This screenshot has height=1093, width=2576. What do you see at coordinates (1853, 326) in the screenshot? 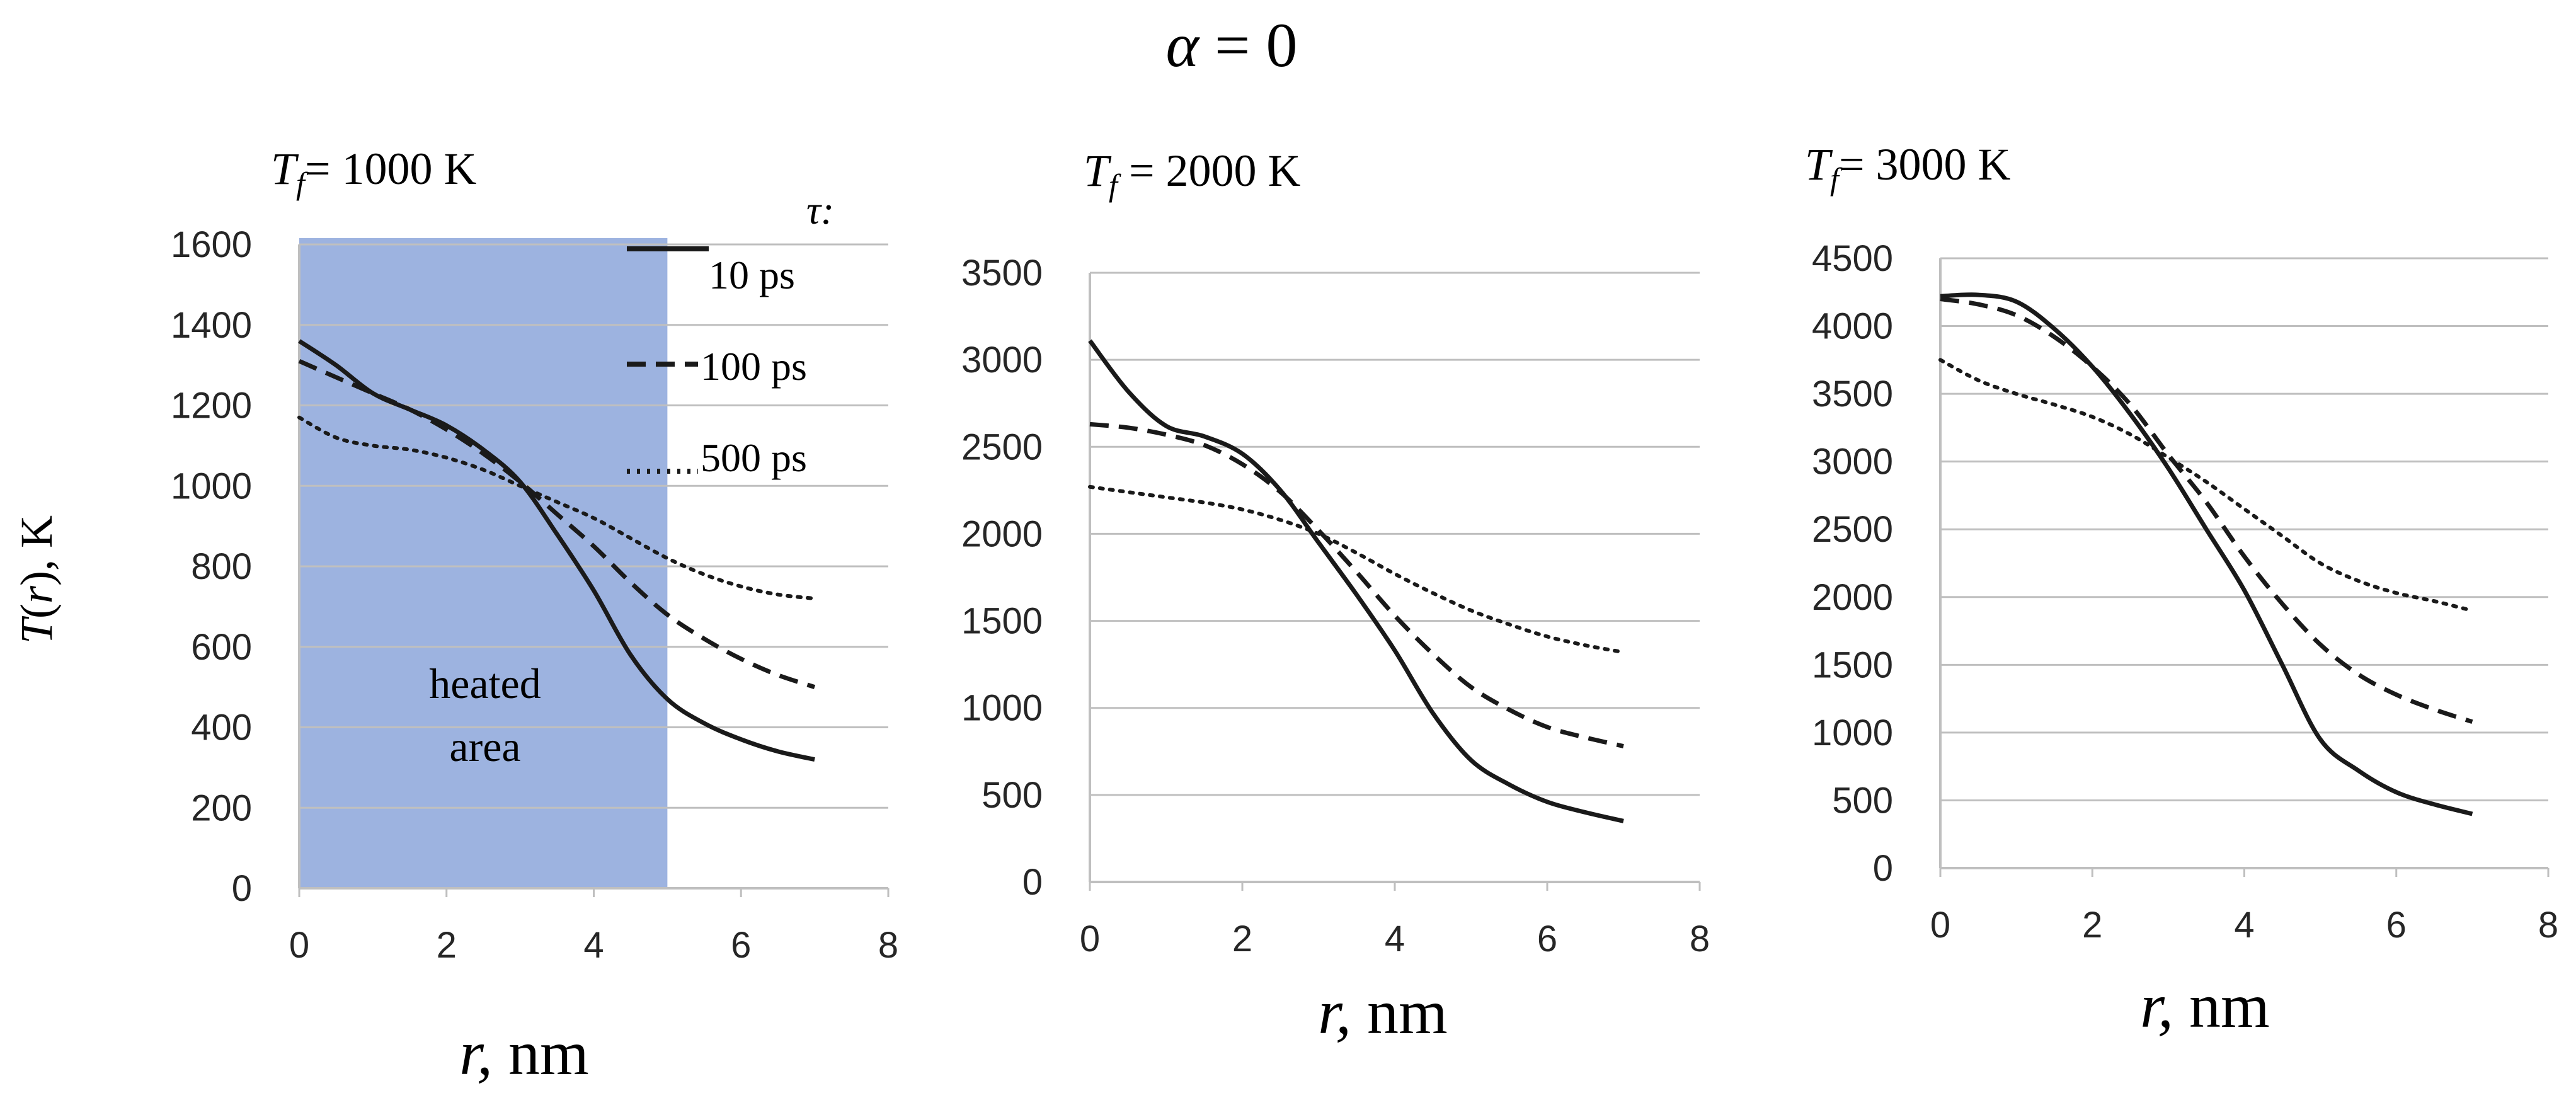
I see `y-tick-label: 4000` at bounding box center [1853, 326].